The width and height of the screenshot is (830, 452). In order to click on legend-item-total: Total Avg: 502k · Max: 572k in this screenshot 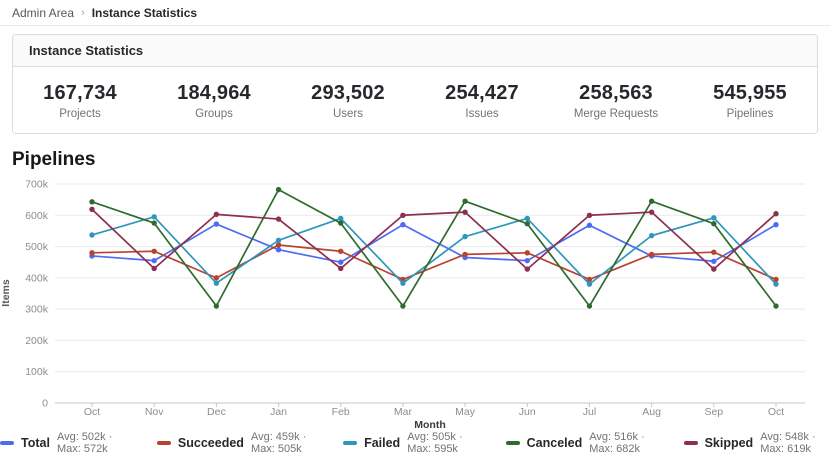, I will do `click(65, 441)`.